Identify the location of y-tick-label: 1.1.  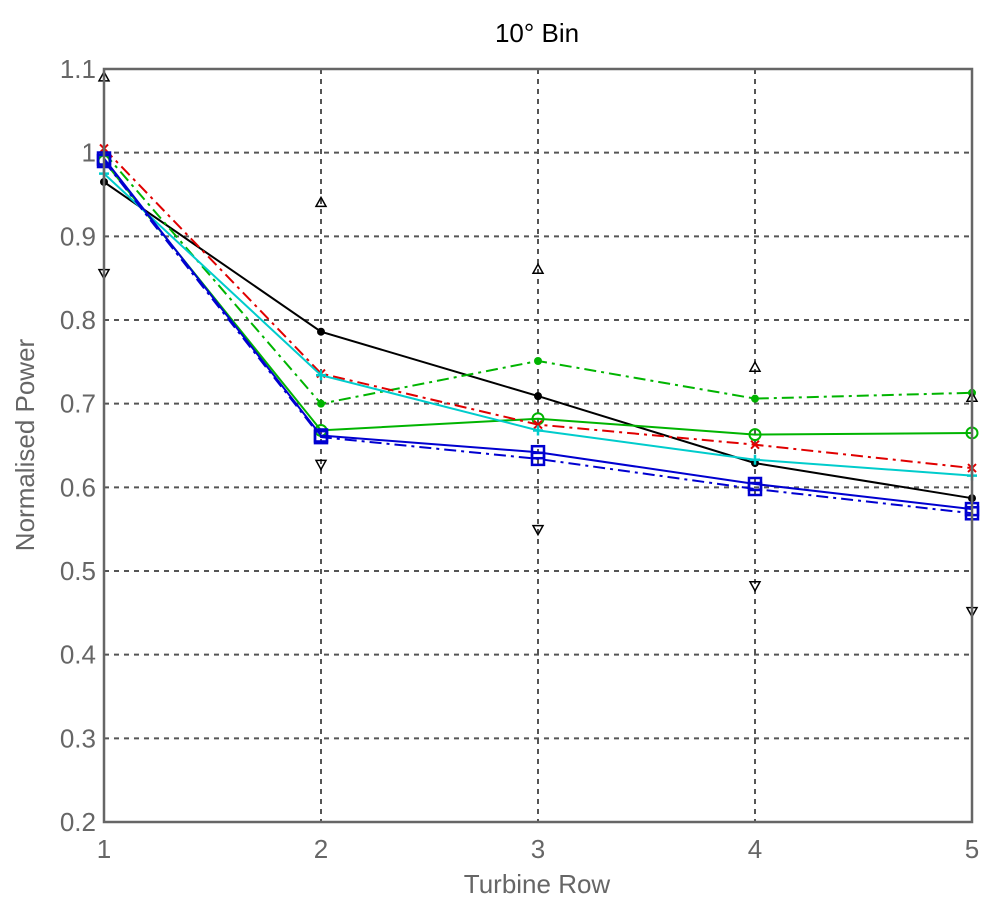
(78, 69).